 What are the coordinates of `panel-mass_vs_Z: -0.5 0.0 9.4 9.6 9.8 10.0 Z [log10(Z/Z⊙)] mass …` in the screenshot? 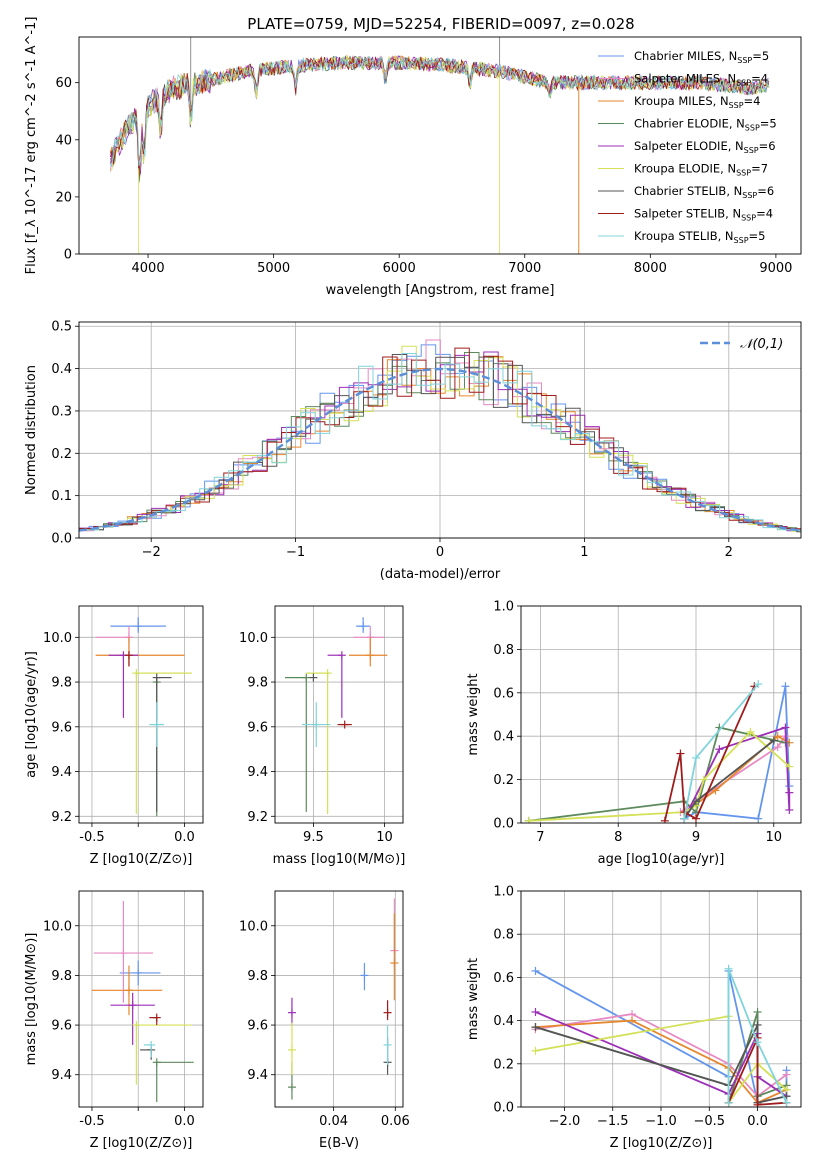 It's located at (114, 1020).